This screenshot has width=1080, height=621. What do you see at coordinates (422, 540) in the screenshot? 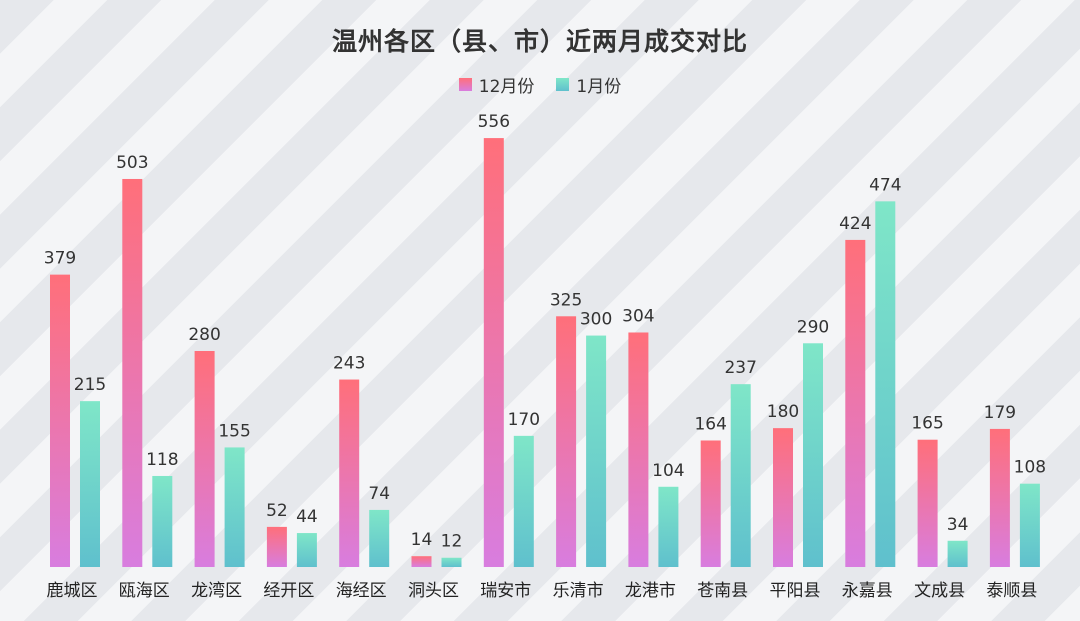
I see `data-label-dec-5: 14` at bounding box center [422, 540].